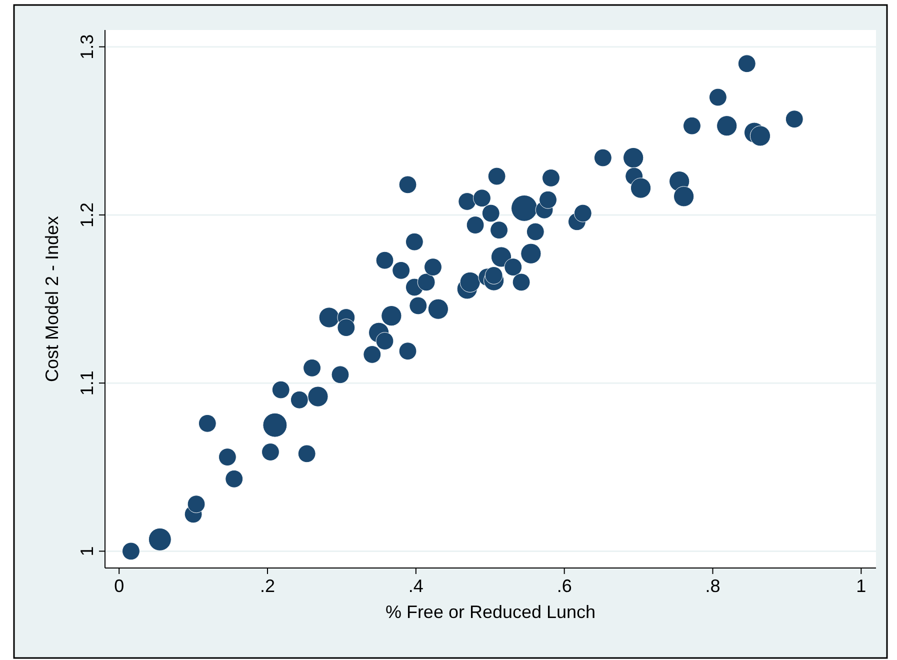 The height and width of the screenshot is (660, 897). Describe the element at coordinates (87, 215) in the screenshot. I see `y-tick-label: 1.2` at that location.